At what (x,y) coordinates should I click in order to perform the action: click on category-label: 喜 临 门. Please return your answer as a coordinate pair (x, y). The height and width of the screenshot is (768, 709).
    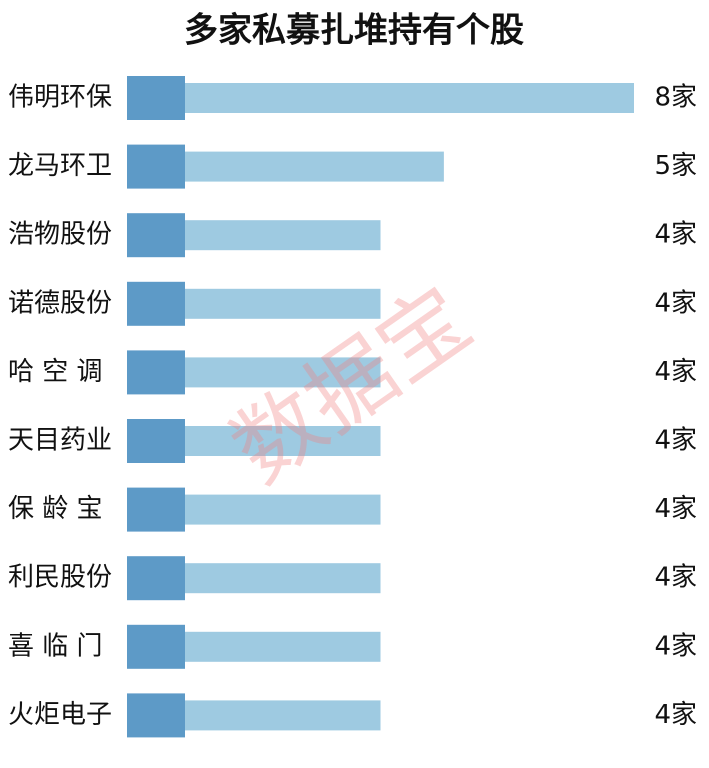
    Looking at the image, I should click on (55, 646).